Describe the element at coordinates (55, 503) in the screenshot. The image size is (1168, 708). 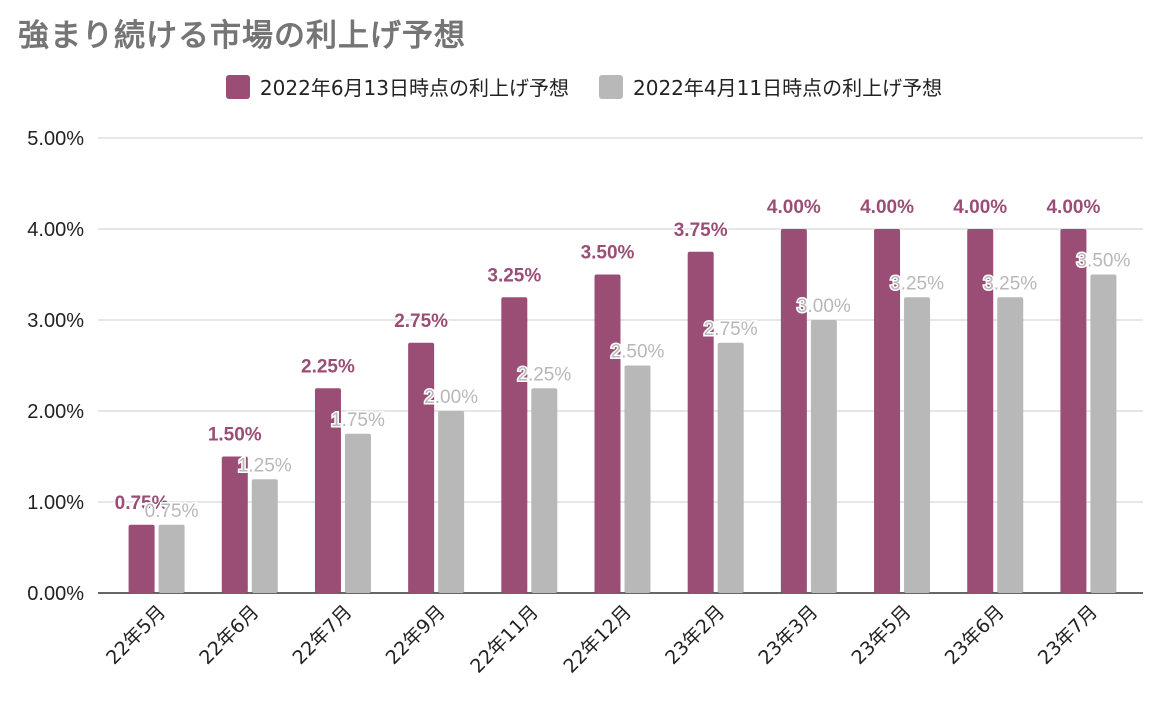
I see `y-tick-label: 1.00%` at that location.